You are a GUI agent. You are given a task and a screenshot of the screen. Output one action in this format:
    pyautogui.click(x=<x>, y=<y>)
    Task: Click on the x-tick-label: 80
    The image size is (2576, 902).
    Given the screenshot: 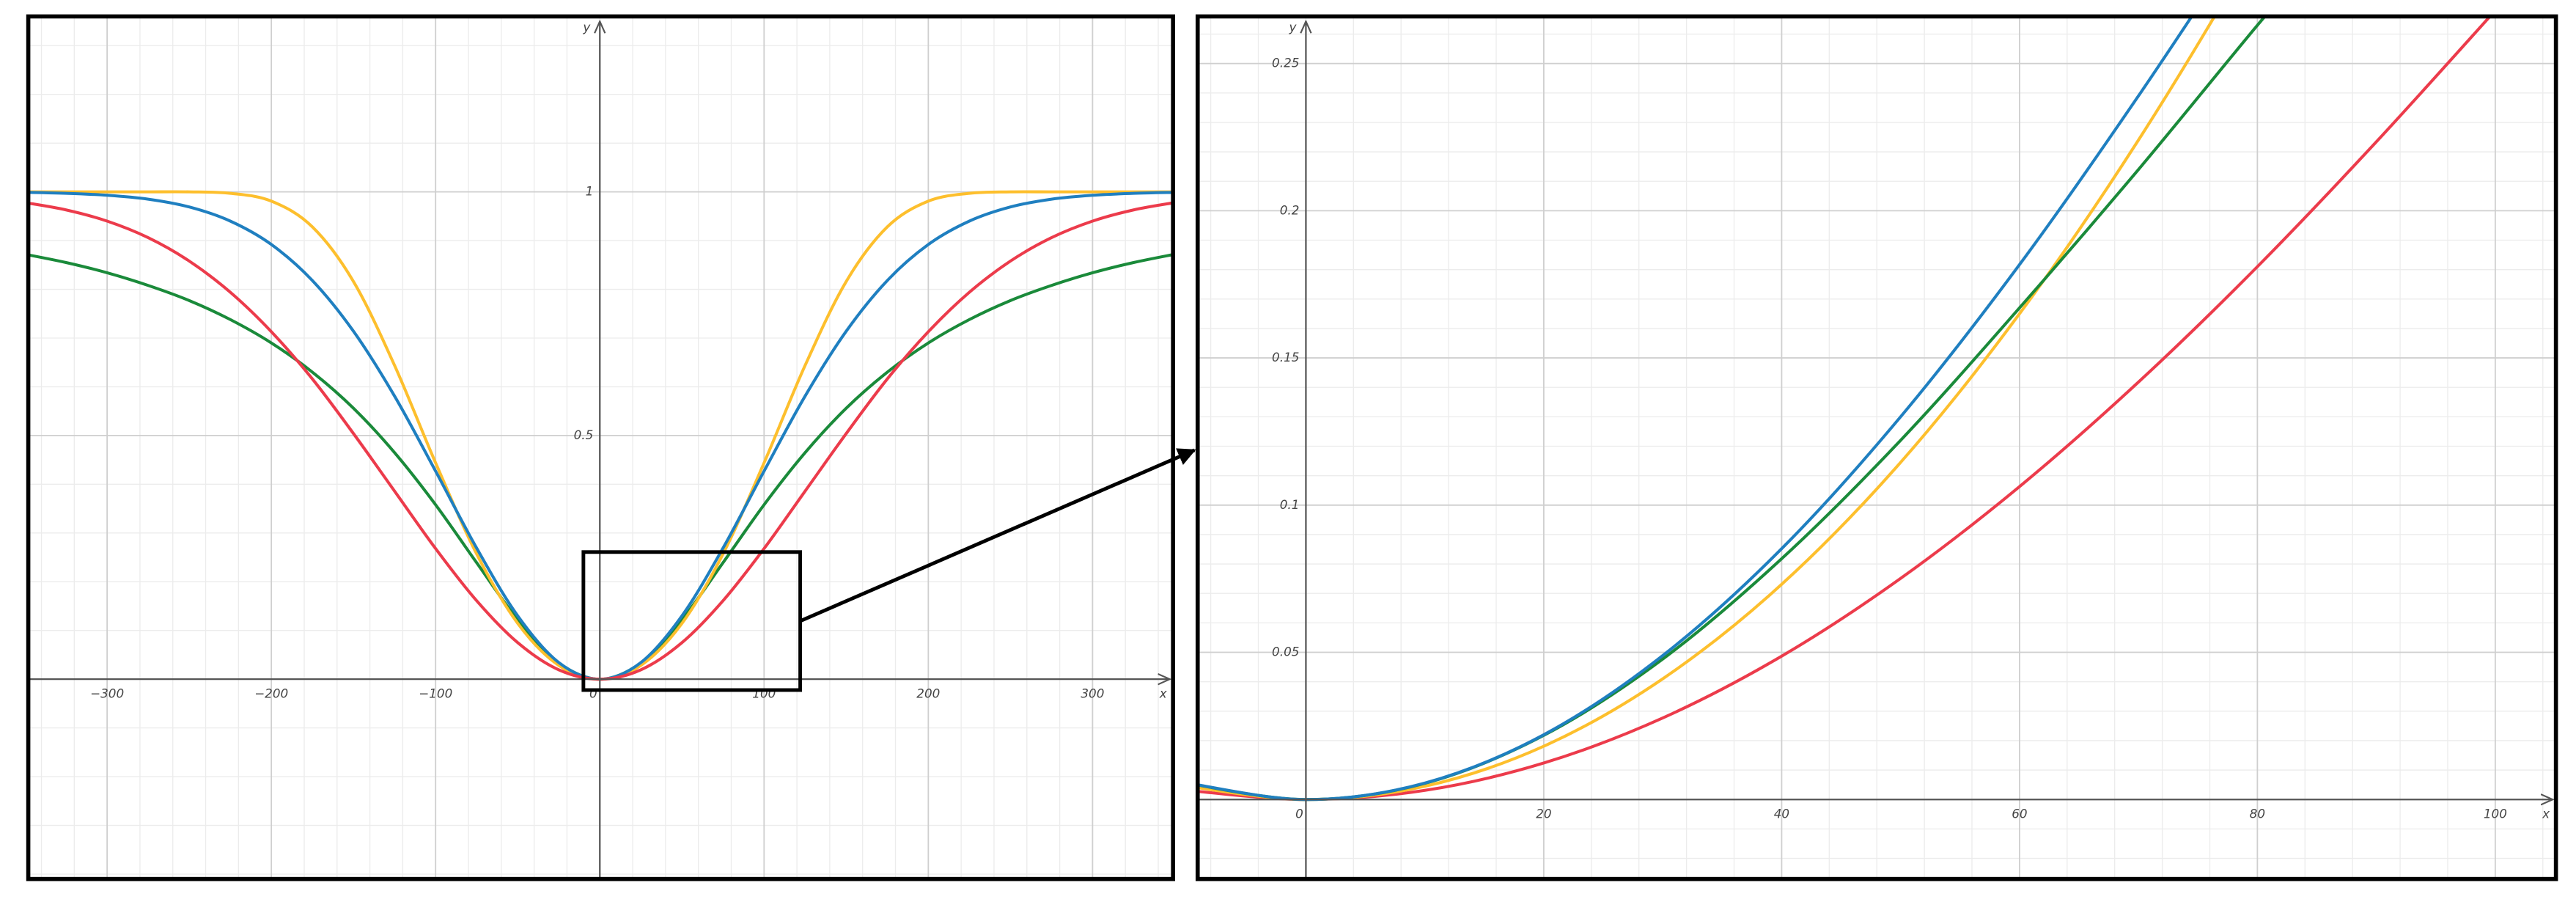 What is the action you would take?
    pyautogui.click(x=2257, y=813)
    